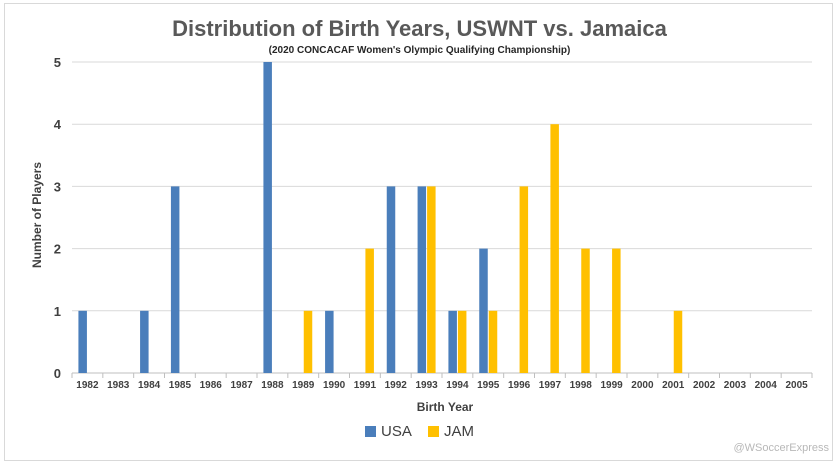 The image size is (839, 466). Describe the element at coordinates (396, 431) in the screenshot. I see `legend-label-usa: USA` at that location.